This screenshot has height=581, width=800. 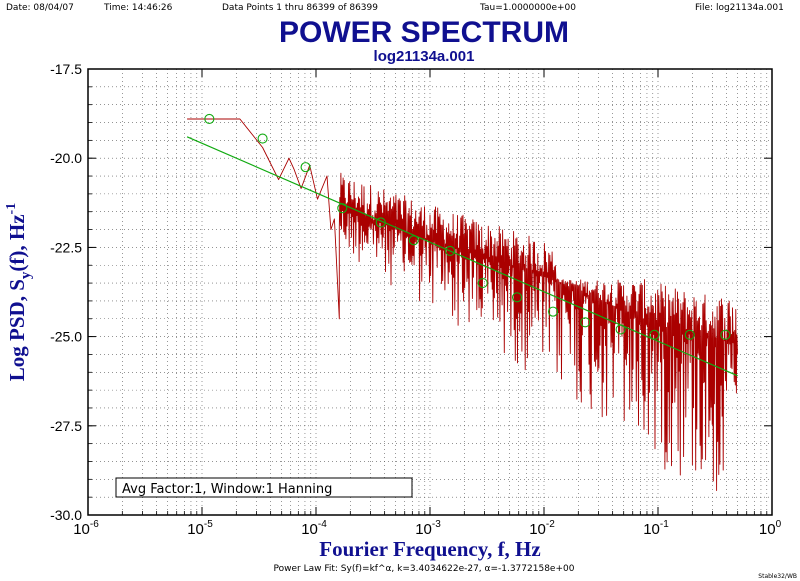 I want to click on y-tick-label: -27.5, so click(x=66, y=426).